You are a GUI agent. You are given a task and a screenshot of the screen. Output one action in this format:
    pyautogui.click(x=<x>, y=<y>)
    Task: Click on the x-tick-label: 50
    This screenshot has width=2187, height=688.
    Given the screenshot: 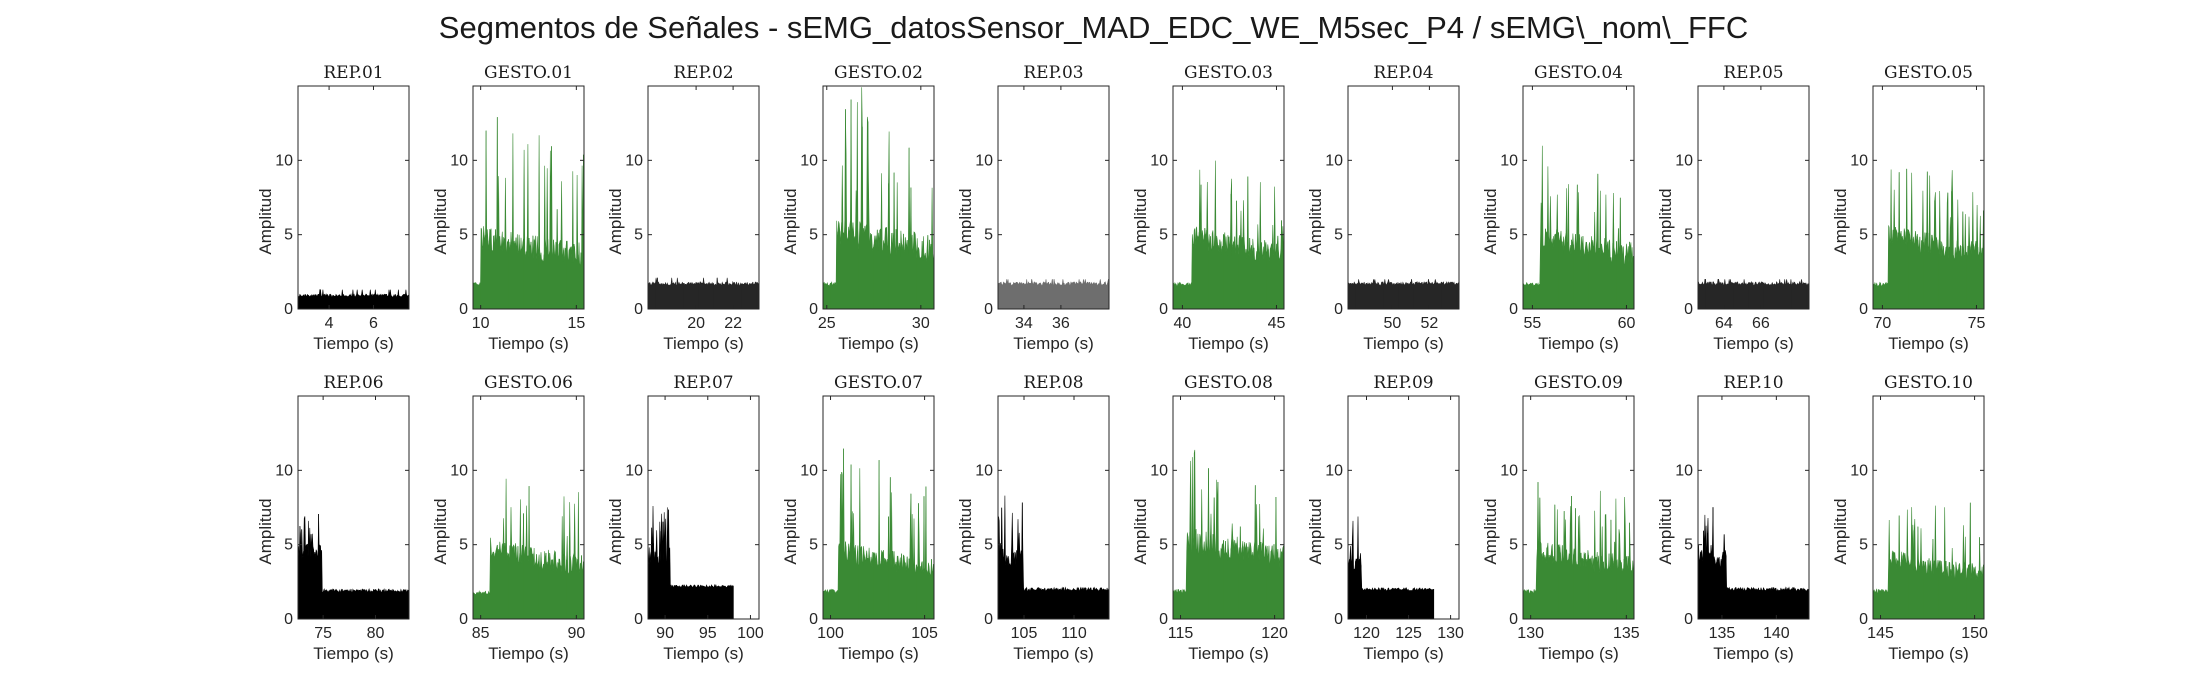 What is the action you would take?
    pyautogui.click(x=1393, y=323)
    